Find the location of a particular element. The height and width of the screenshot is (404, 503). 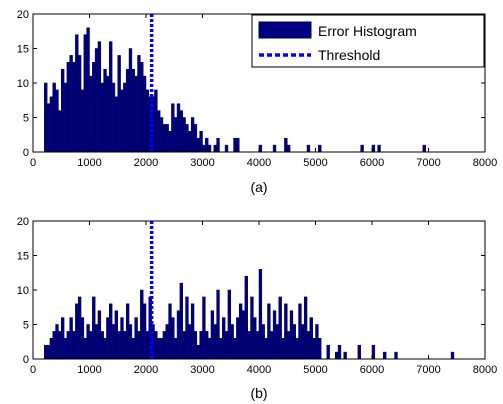

xtick-label-a-2000: 2000 is located at coordinates (146, 163).